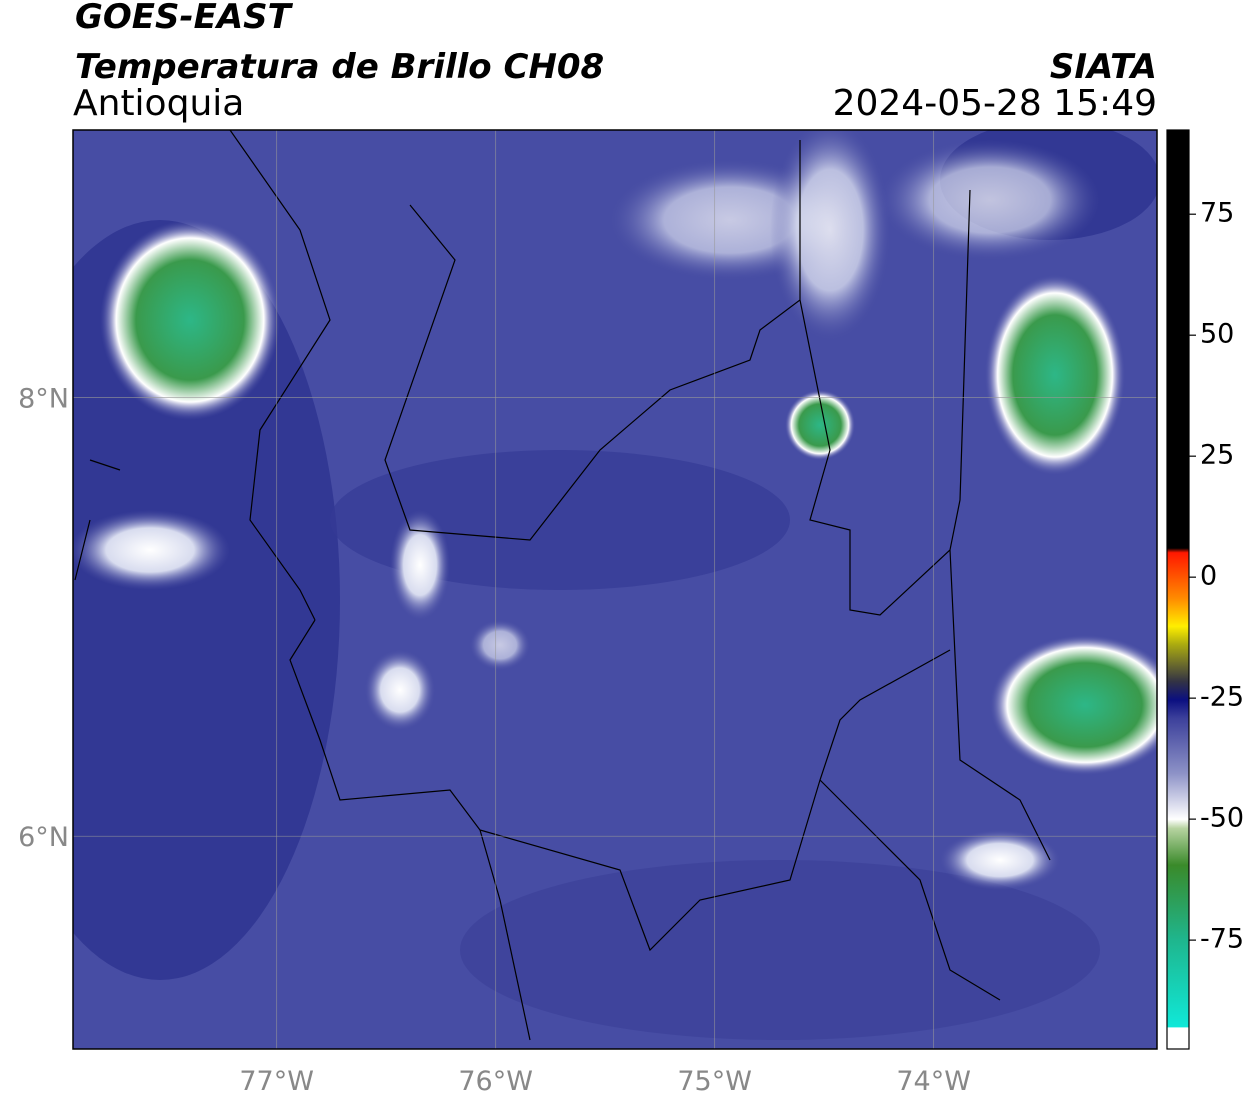 The height and width of the screenshot is (1099, 1252). Describe the element at coordinates (995, 103) in the screenshot. I see `datetime: 2024-05-28 15:49` at that location.